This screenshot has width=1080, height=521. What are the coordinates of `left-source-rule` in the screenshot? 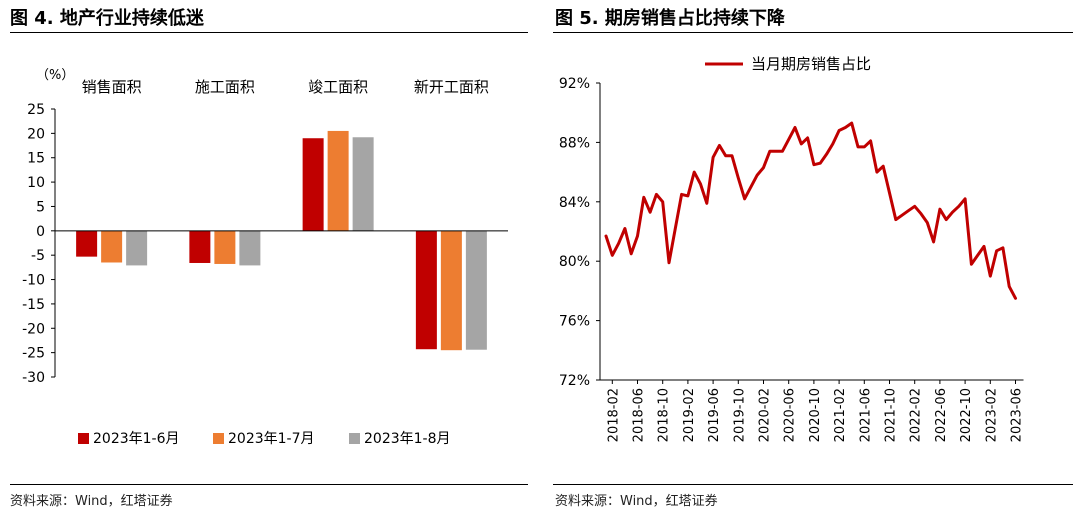 It's located at (269, 484).